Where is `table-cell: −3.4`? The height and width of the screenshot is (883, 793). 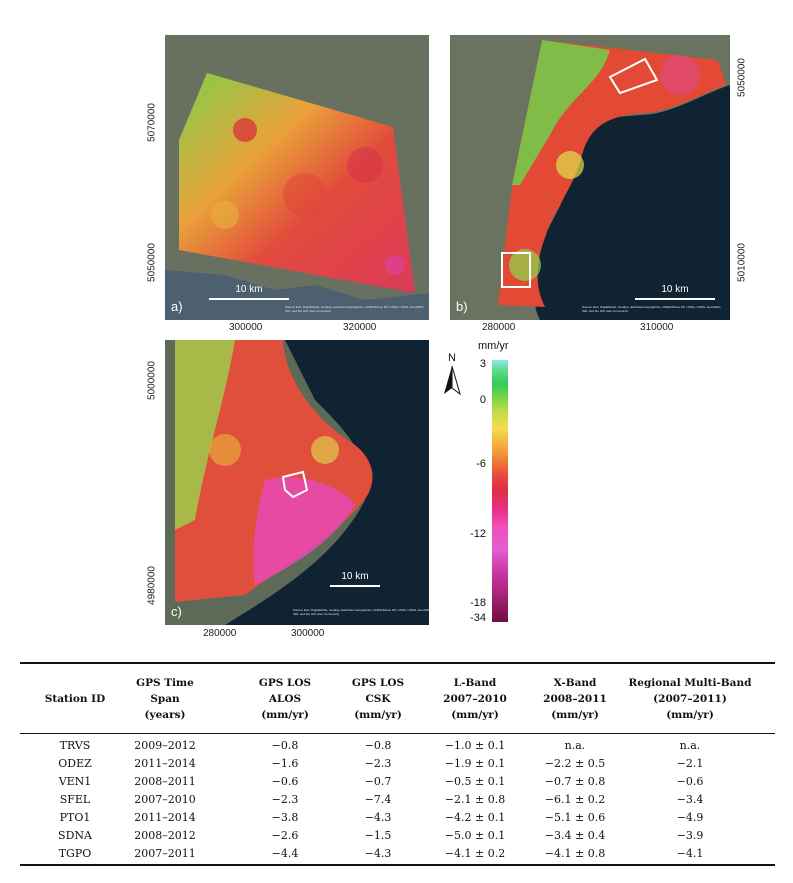 table-cell: −3.4 is located at coordinates (690, 799).